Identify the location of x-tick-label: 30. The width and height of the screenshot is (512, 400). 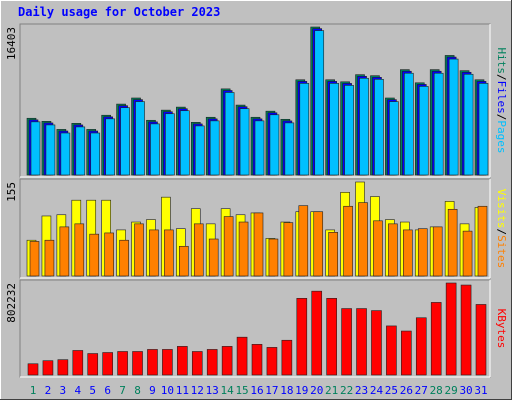
(465, 390).